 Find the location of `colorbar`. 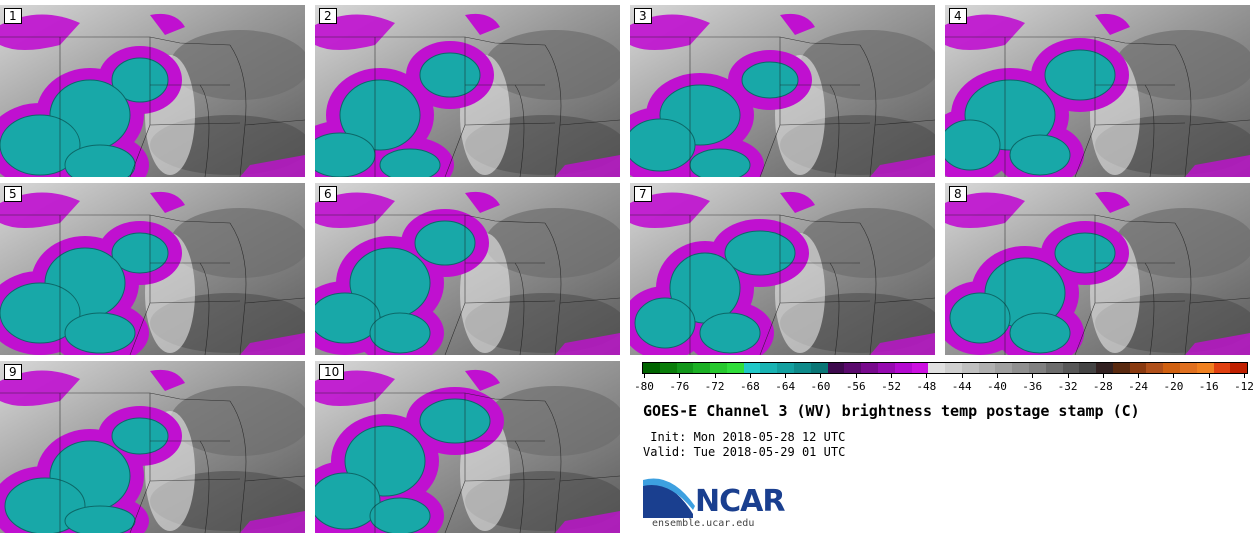

colorbar is located at coordinates (945, 368).